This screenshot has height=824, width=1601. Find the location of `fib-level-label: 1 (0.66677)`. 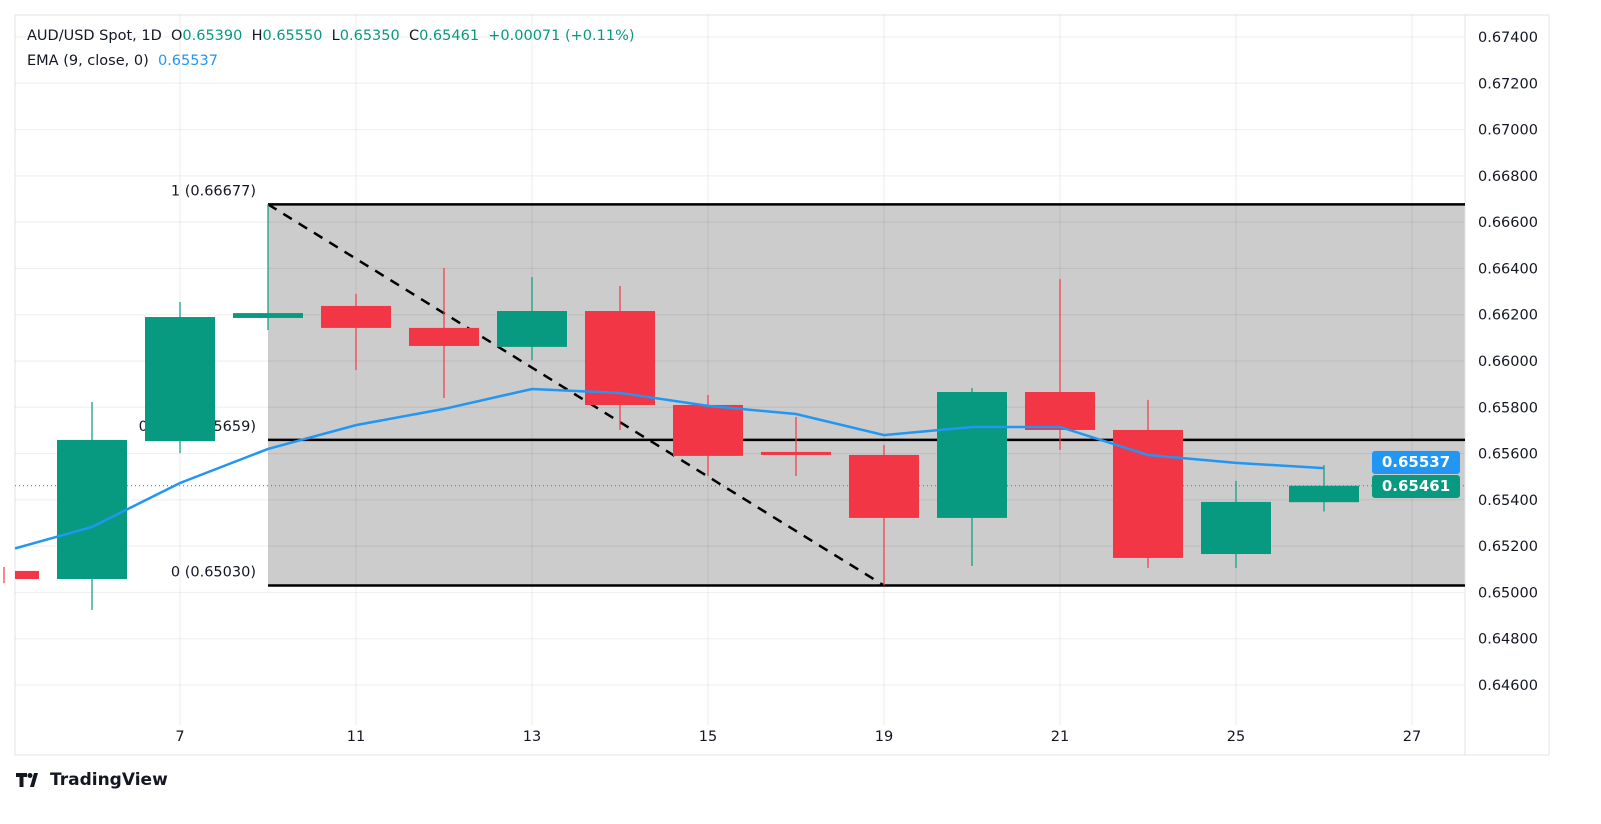

fib-level-label: 1 (0.66677) is located at coordinates (213, 191).